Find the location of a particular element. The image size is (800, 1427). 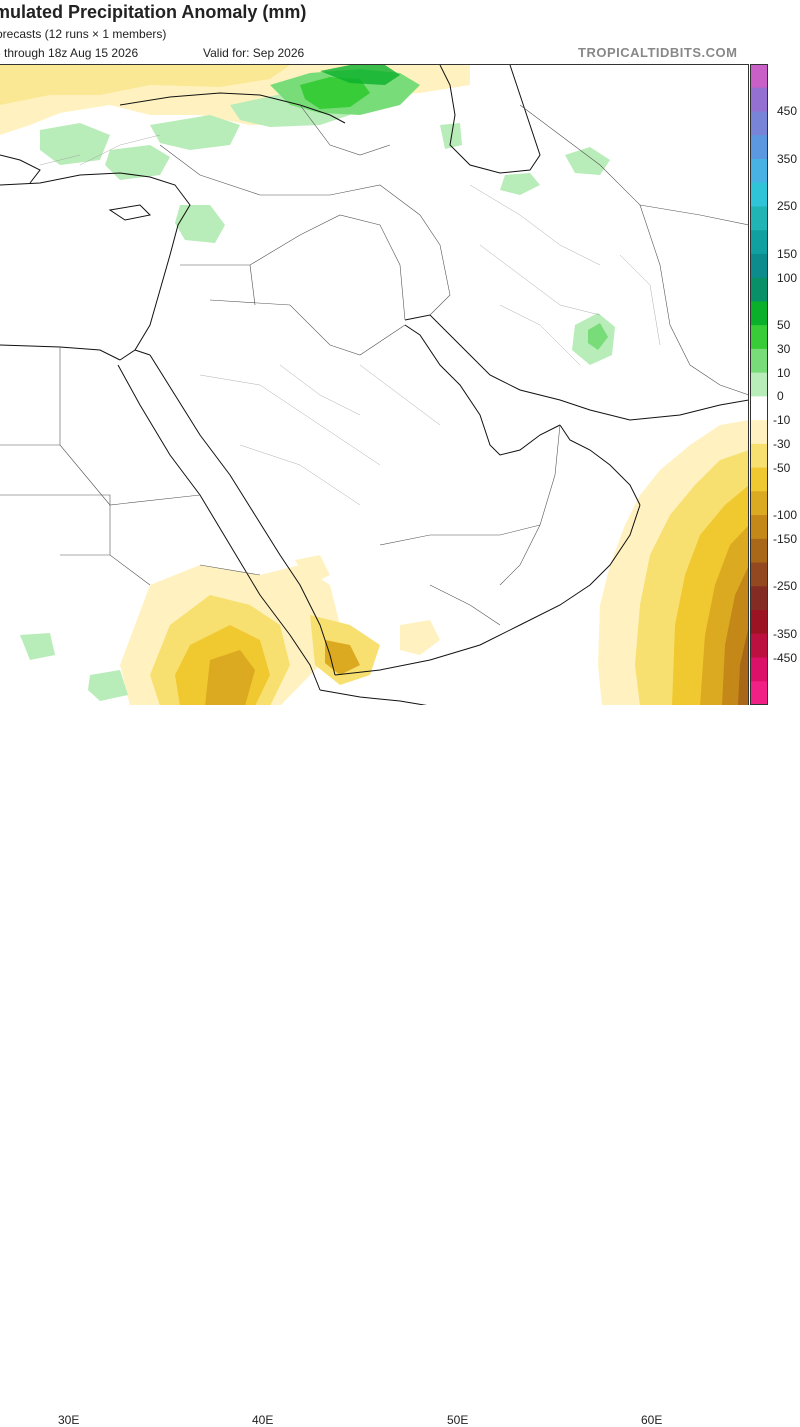

valid-time-text: Valid for: Sep 2026 is located at coordinates (254, 53).